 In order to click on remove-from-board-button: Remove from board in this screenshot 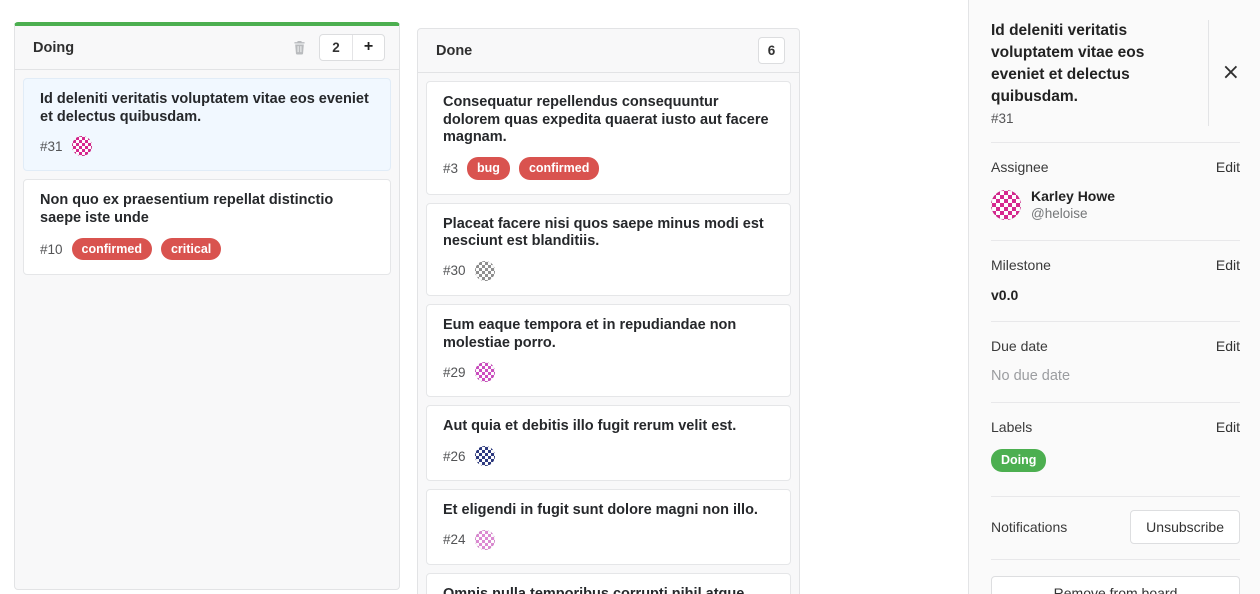, I will do `click(1115, 584)`.